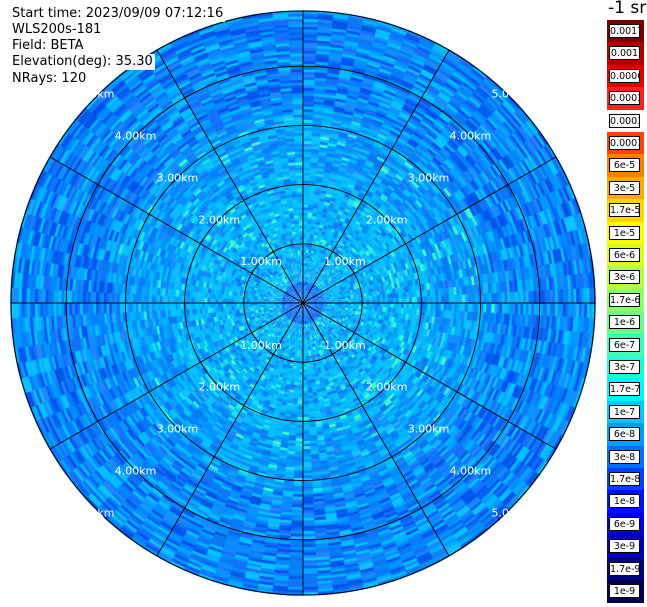 This screenshot has height=607, width=647. What do you see at coordinates (624, 591) in the screenshot?
I see `colorbar-level-label: 1e-9` at bounding box center [624, 591].